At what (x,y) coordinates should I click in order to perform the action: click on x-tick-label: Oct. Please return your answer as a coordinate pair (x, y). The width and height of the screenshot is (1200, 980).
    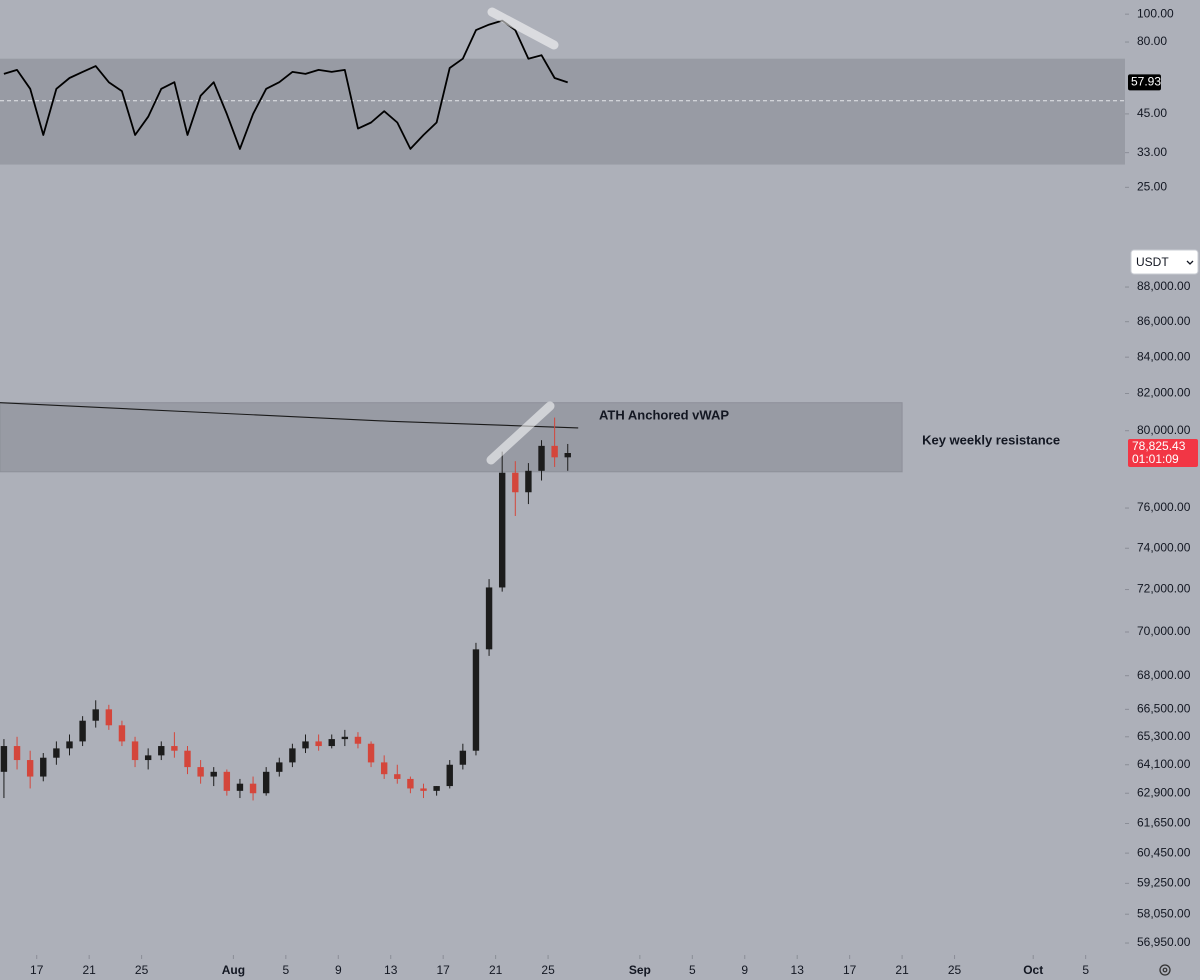
    Looking at the image, I should click on (1033, 970).